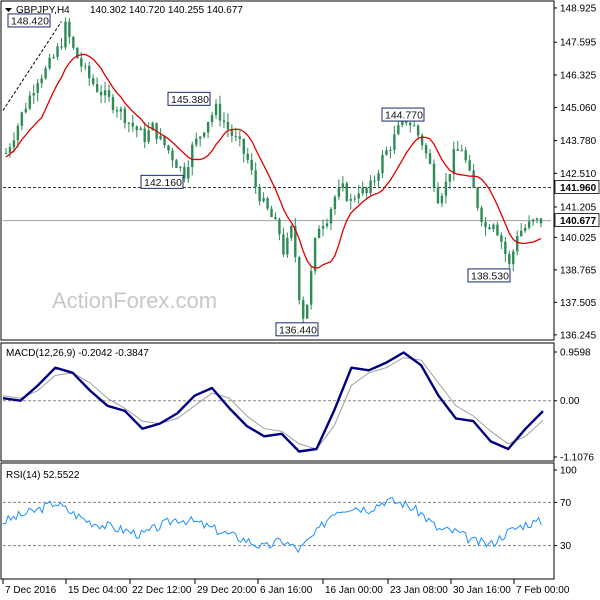 This screenshot has width=600, height=600. What do you see at coordinates (568, 471) in the screenshot?
I see `rsi-y-tick-label: 100` at bounding box center [568, 471].